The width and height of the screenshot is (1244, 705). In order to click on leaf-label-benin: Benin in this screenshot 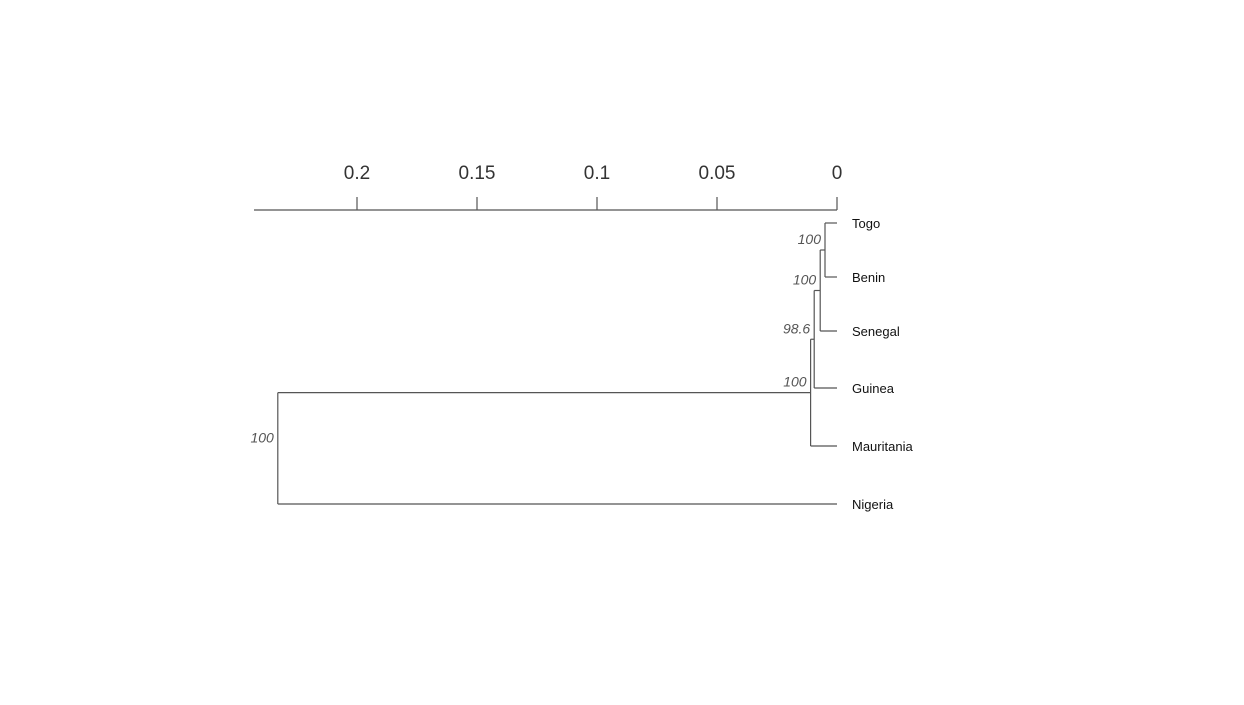, I will do `click(868, 277)`.